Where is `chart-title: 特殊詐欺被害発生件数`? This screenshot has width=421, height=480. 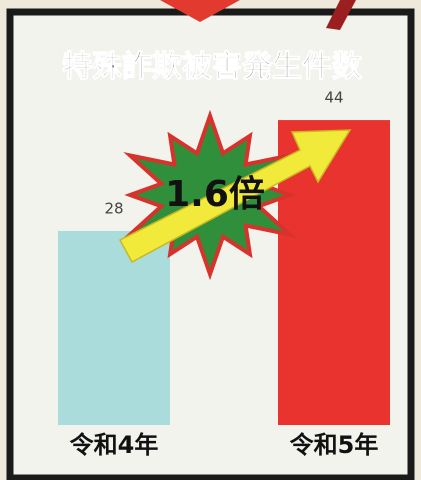
chart-title: 特殊詐欺被害発生件数 is located at coordinates (212, 67).